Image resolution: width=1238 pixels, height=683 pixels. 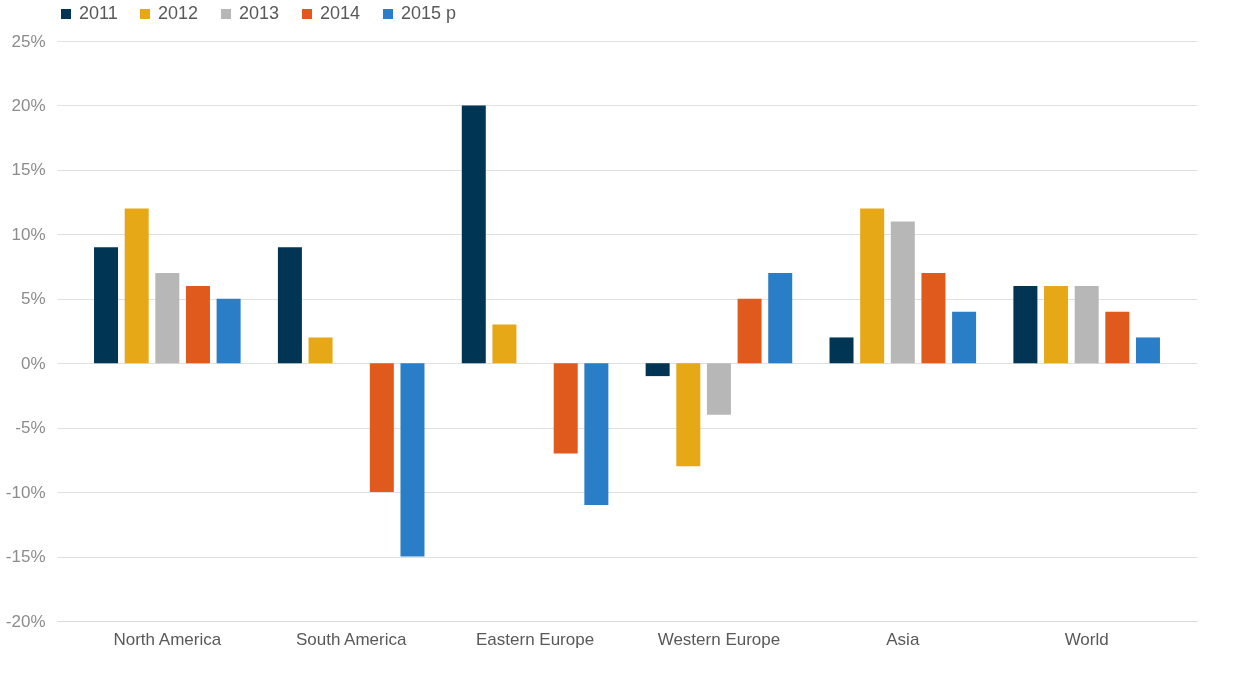 What do you see at coordinates (25, 492) in the screenshot?
I see `y-tick-label: -10%` at bounding box center [25, 492].